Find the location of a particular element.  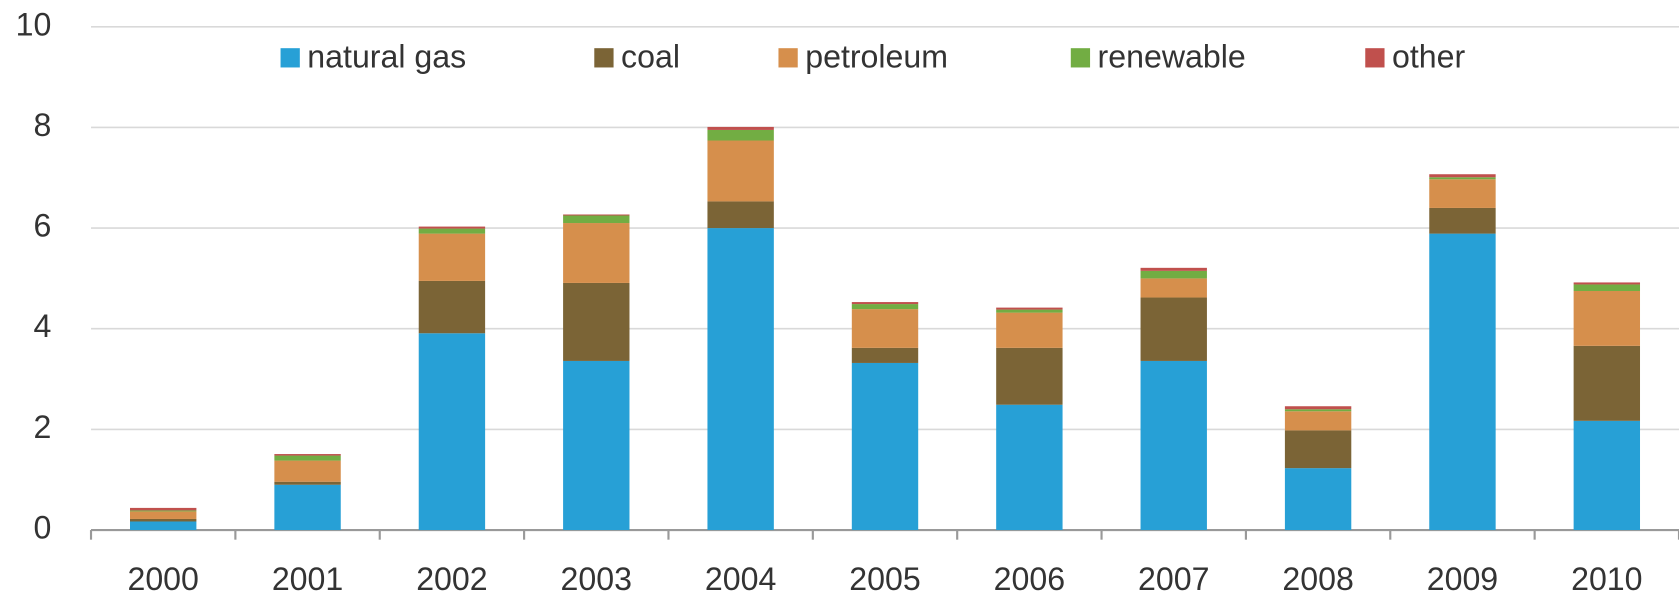

x-tick-label: 2006 is located at coordinates (1029, 579).